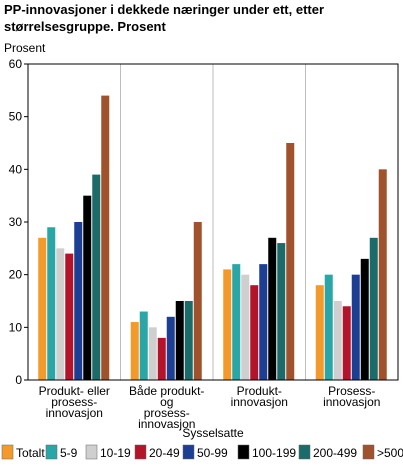  What do you see at coordinates (74, 391) in the screenshot?
I see `category-label-line: Produkt- eller` at bounding box center [74, 391].